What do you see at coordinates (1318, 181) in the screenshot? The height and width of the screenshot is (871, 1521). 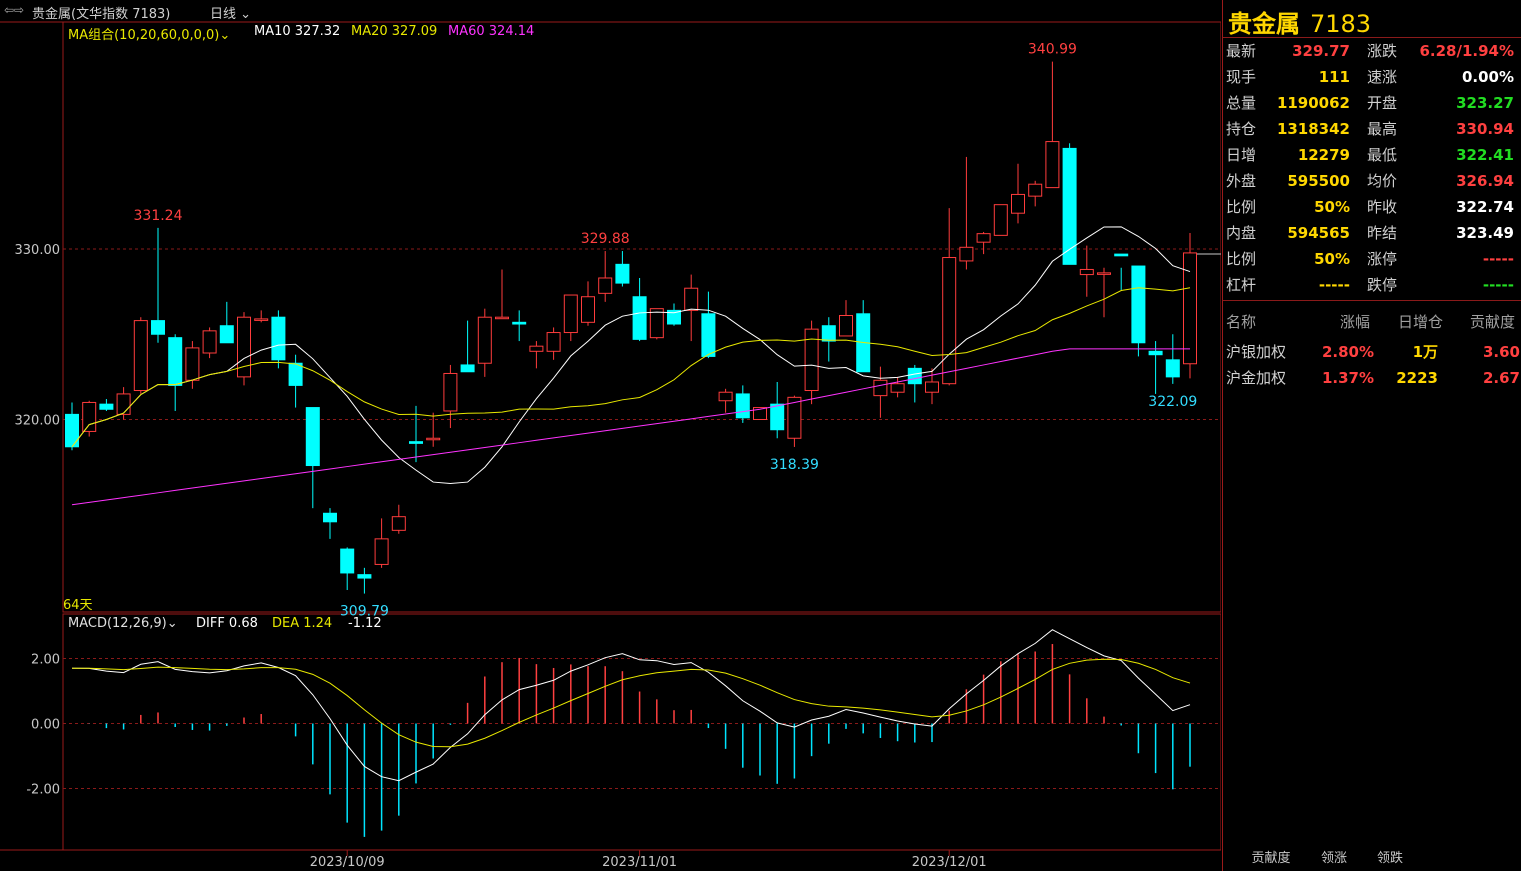 I see `quote-value: 595500` at bounding box center [1318, 181].